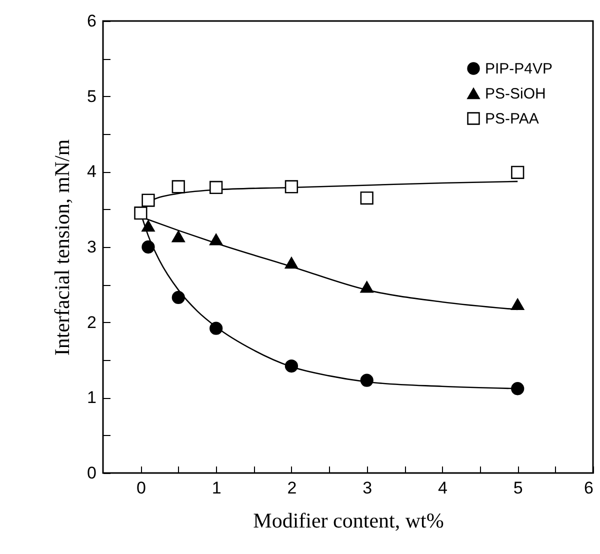 The image size is (600, 554). What do you see at coordinates (91, 398) in the screenshot?
I see `y-tick-label: 1` at bounding box center [91, 398].